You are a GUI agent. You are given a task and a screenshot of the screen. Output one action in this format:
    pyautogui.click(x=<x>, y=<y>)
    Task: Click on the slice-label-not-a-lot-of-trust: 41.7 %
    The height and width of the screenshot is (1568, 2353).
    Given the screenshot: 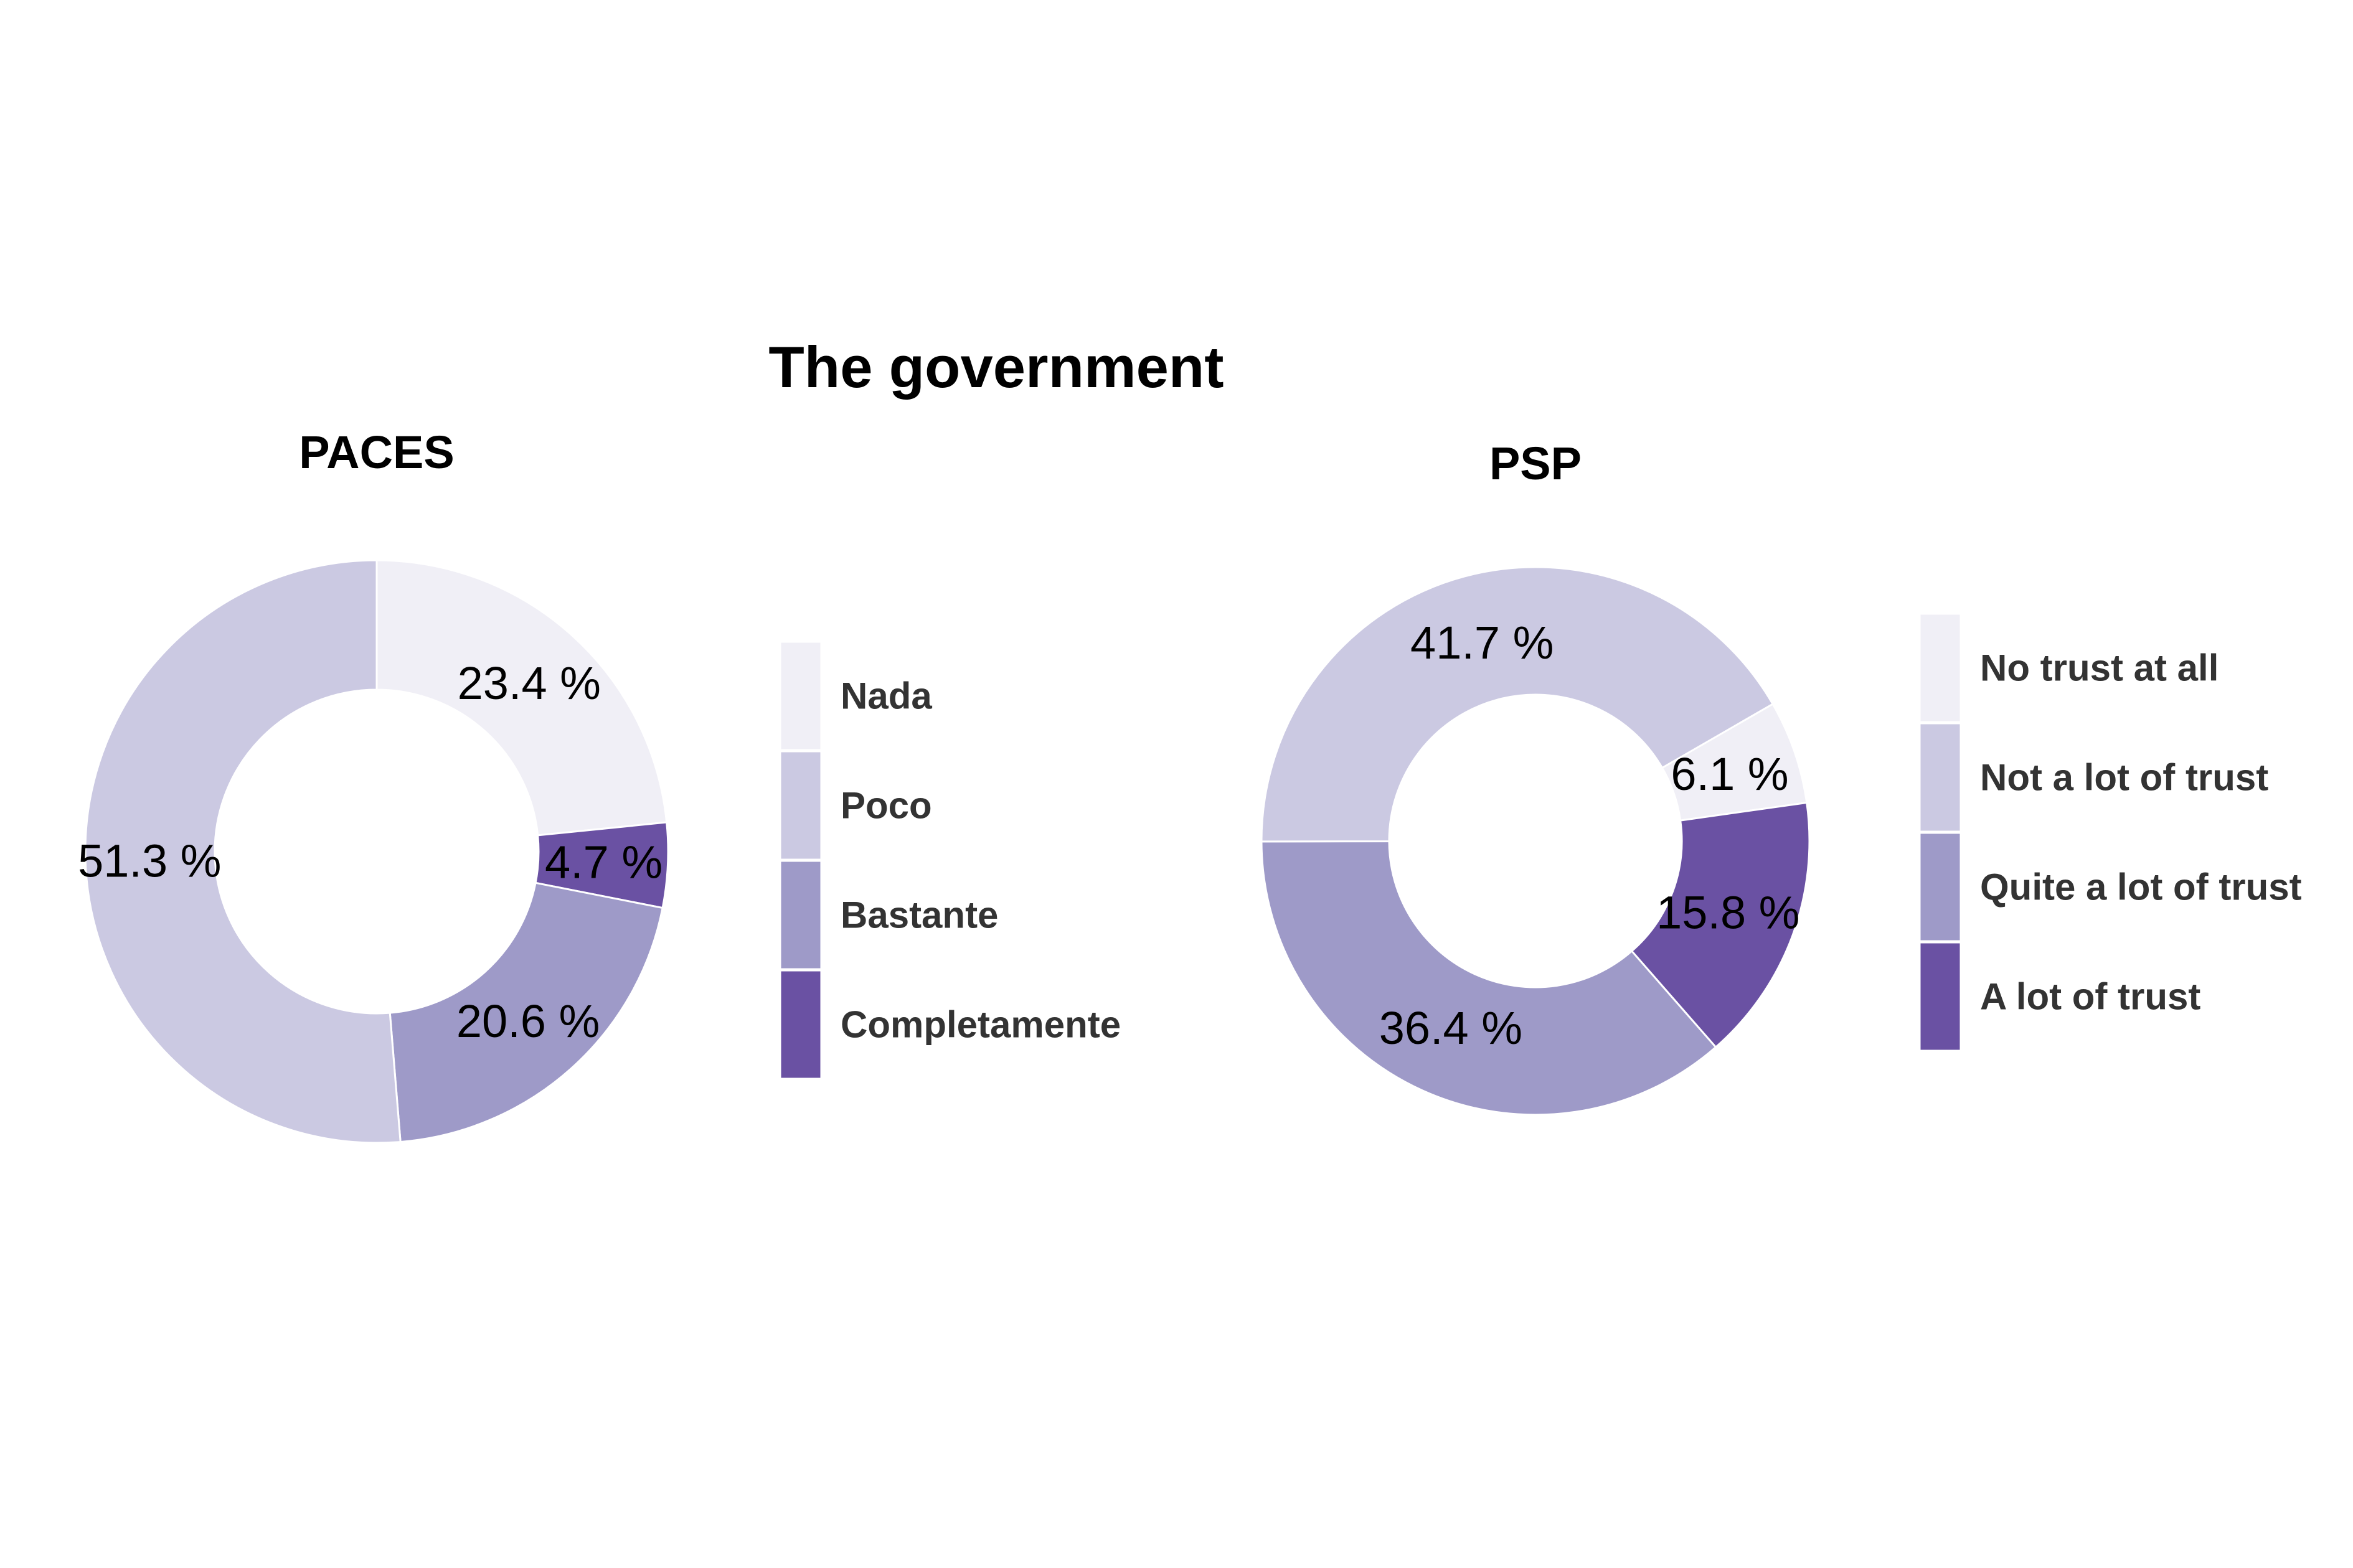 What is the action you would take?
    pyautogui.click(x=1482, y=643)
    